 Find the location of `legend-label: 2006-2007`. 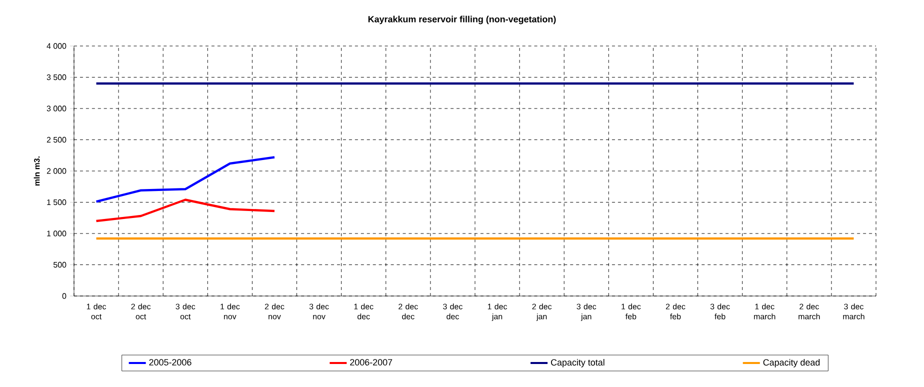

legend-label: 2006-2007 is located at coordinates (371, 362).